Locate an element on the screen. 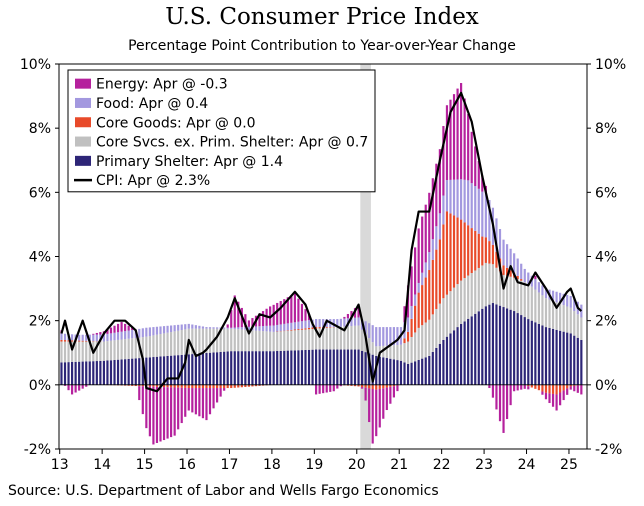 The height and width of the screenshot is (506, 644). legend-label-energy: Energy: Apr @ -0.3 is located at coordinates (162, 85).